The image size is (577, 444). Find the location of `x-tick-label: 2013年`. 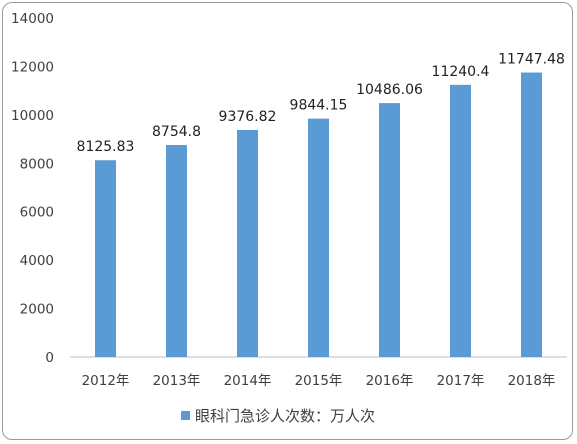

x-tick-label: 2013年 is located at coordinates (177, 381).